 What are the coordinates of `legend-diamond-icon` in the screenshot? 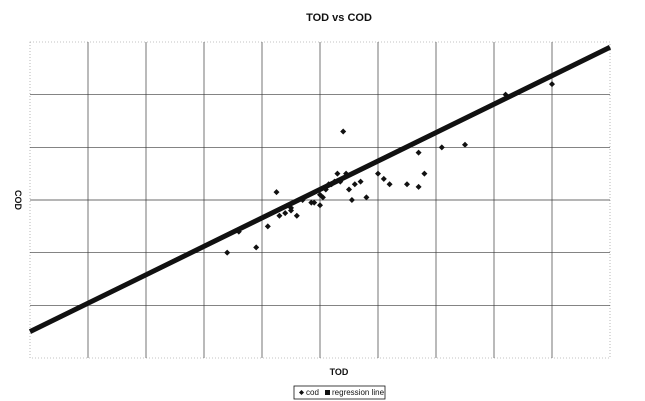 It's located at (301, 392).